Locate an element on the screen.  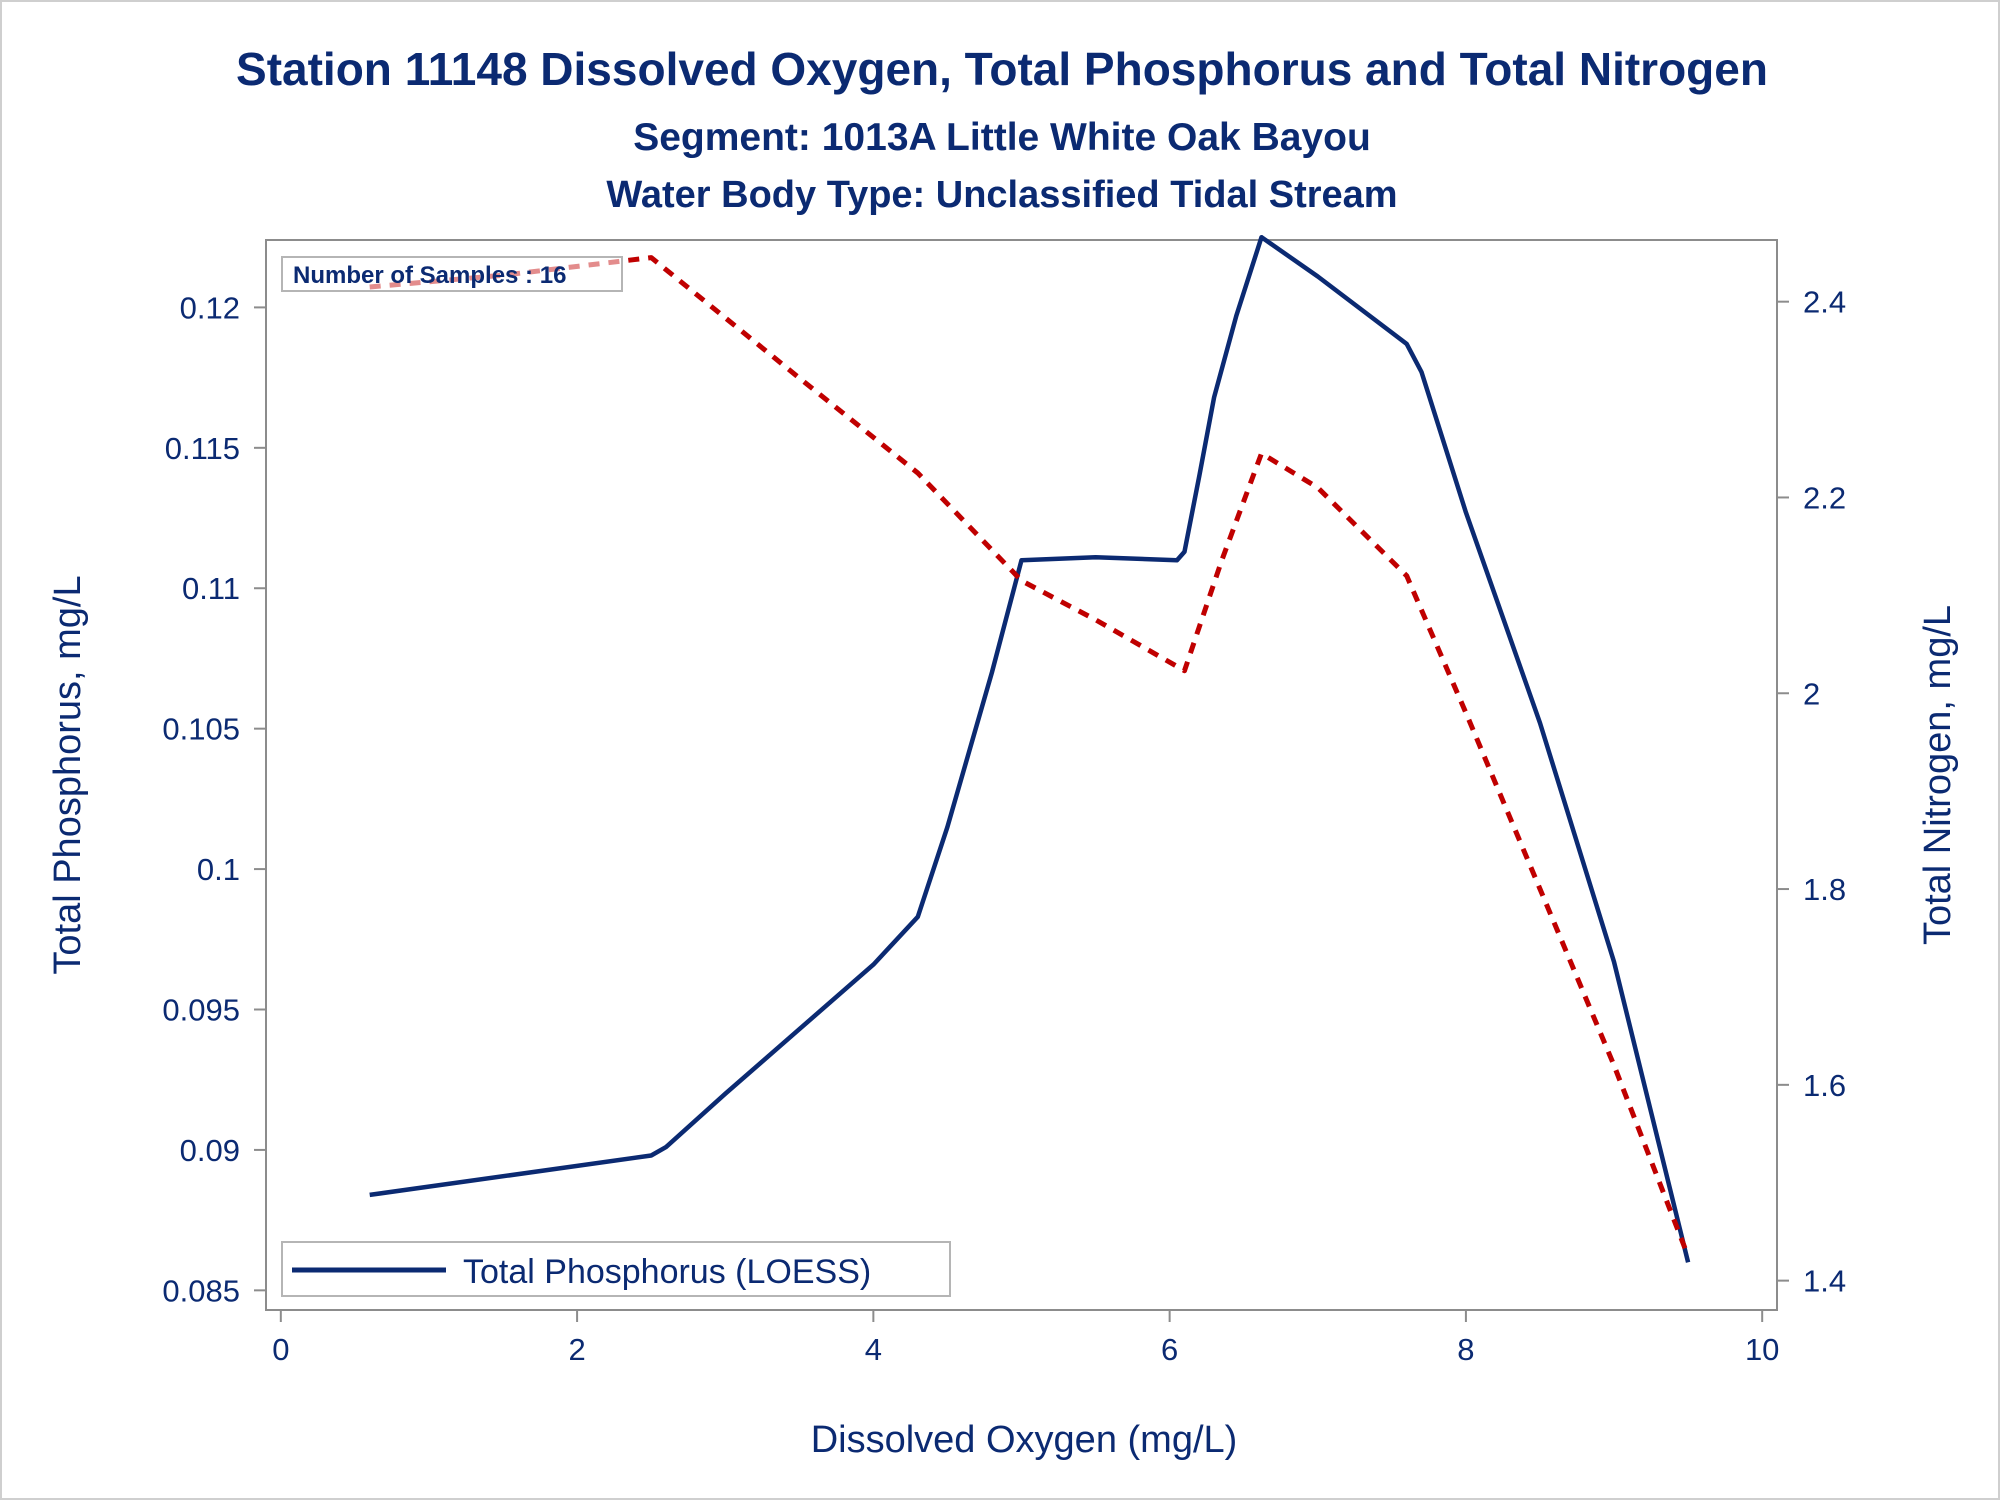
legend: Total Phosphorus (LOESS) is located at coordinates (616, 1269).